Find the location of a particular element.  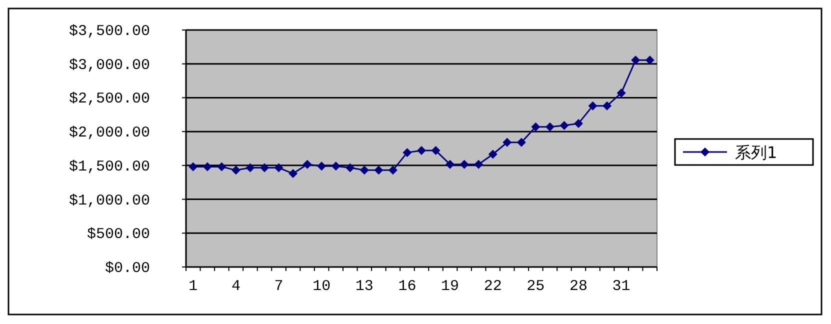

y-tick-label: $1,000.00 is located at coordinates (109, 201).